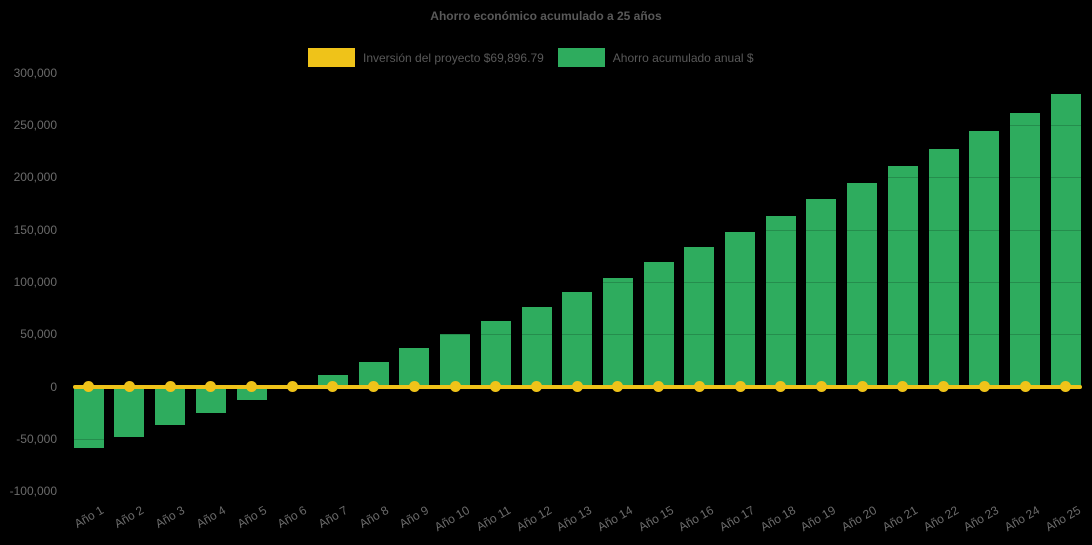 Image resolution: width=1092 pixels, height=545 pixels. What do you see at coordinates (35, 229) in the screenshot?
I see `y-axis-tick-label: 150,000` at bounding box center [35, 229].